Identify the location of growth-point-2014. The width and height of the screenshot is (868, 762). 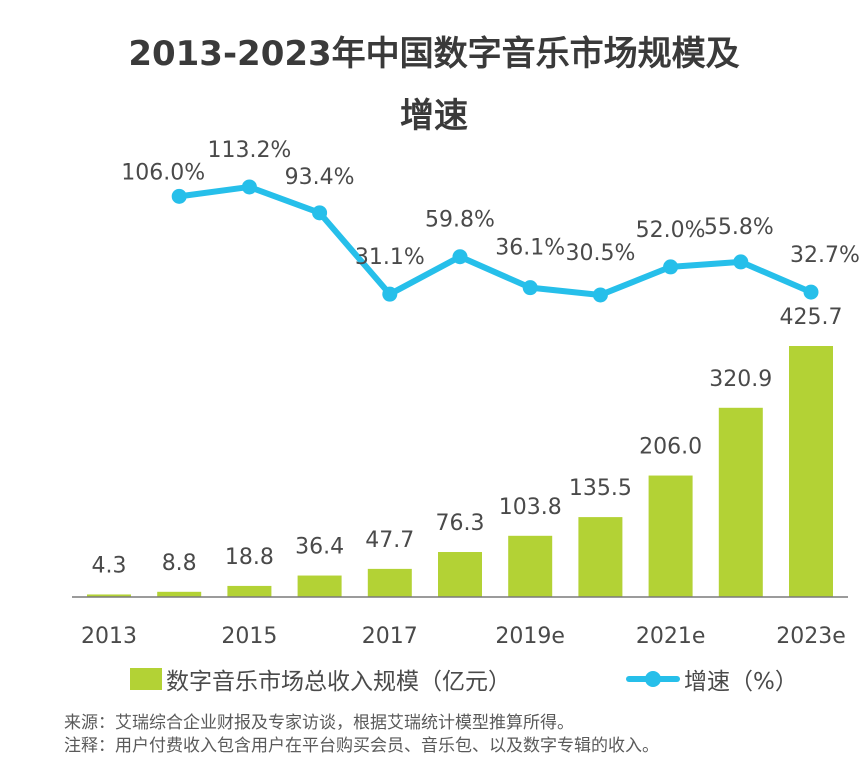
(179, 196).